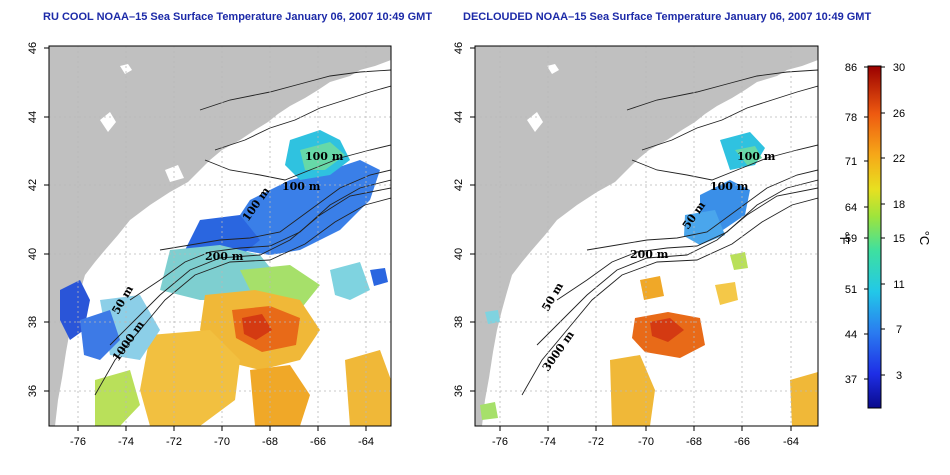 The width and height of the screenshot is (950, 475). Describe the element at coordinates (899, 239) in the screenshot. I see `celsius-tick-label: 15` at that location.